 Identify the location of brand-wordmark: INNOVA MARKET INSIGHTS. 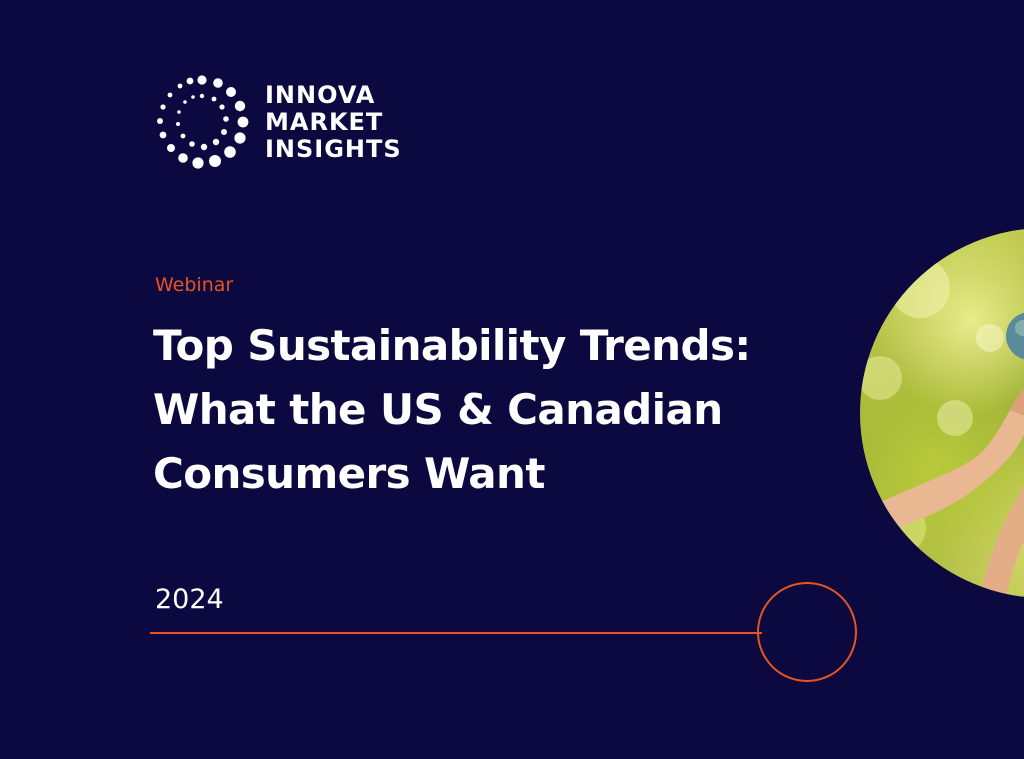
(333, 122).